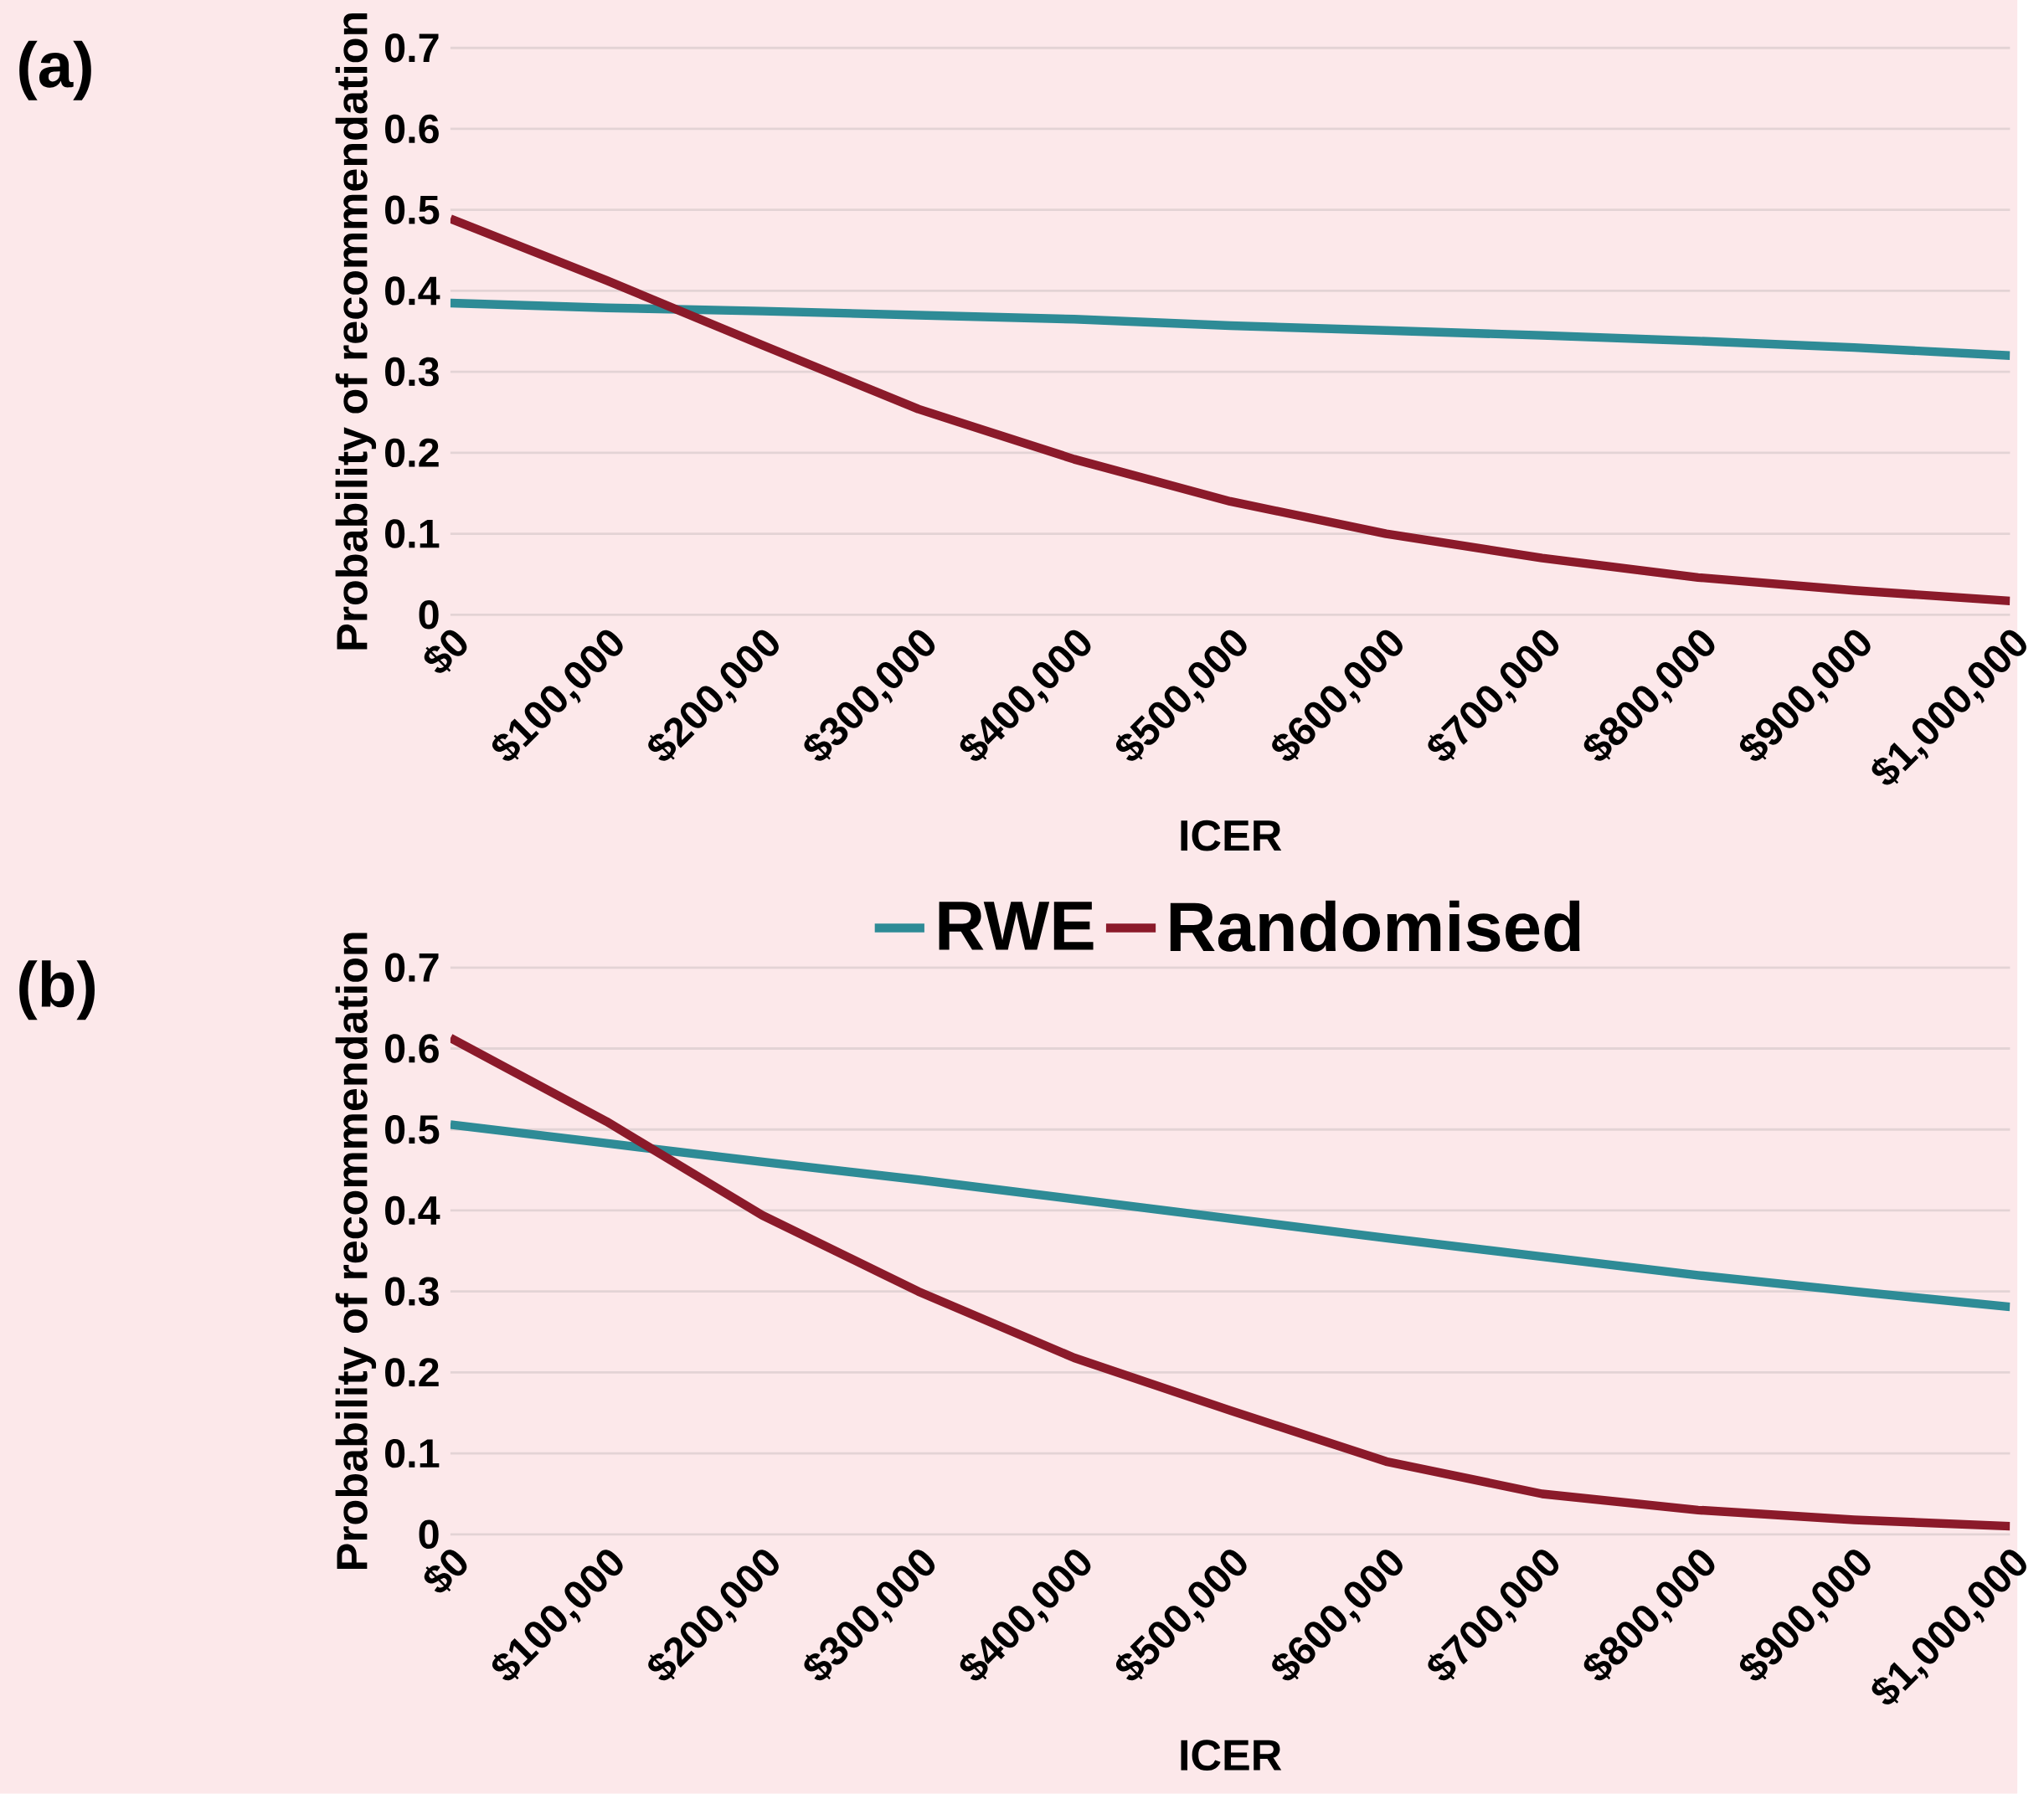 This screenshot has height=1794, width=2044. I want to click on chart-title: (a), so click(55, 70).